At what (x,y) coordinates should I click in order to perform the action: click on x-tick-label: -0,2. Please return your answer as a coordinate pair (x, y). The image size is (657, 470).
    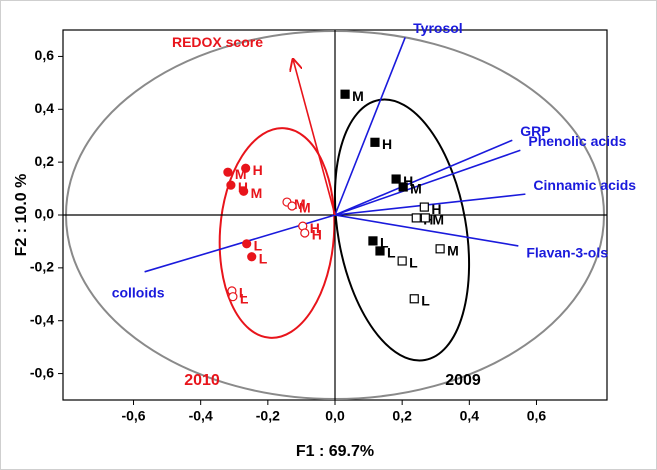
    Looking at the image, I should click on (268, 416).